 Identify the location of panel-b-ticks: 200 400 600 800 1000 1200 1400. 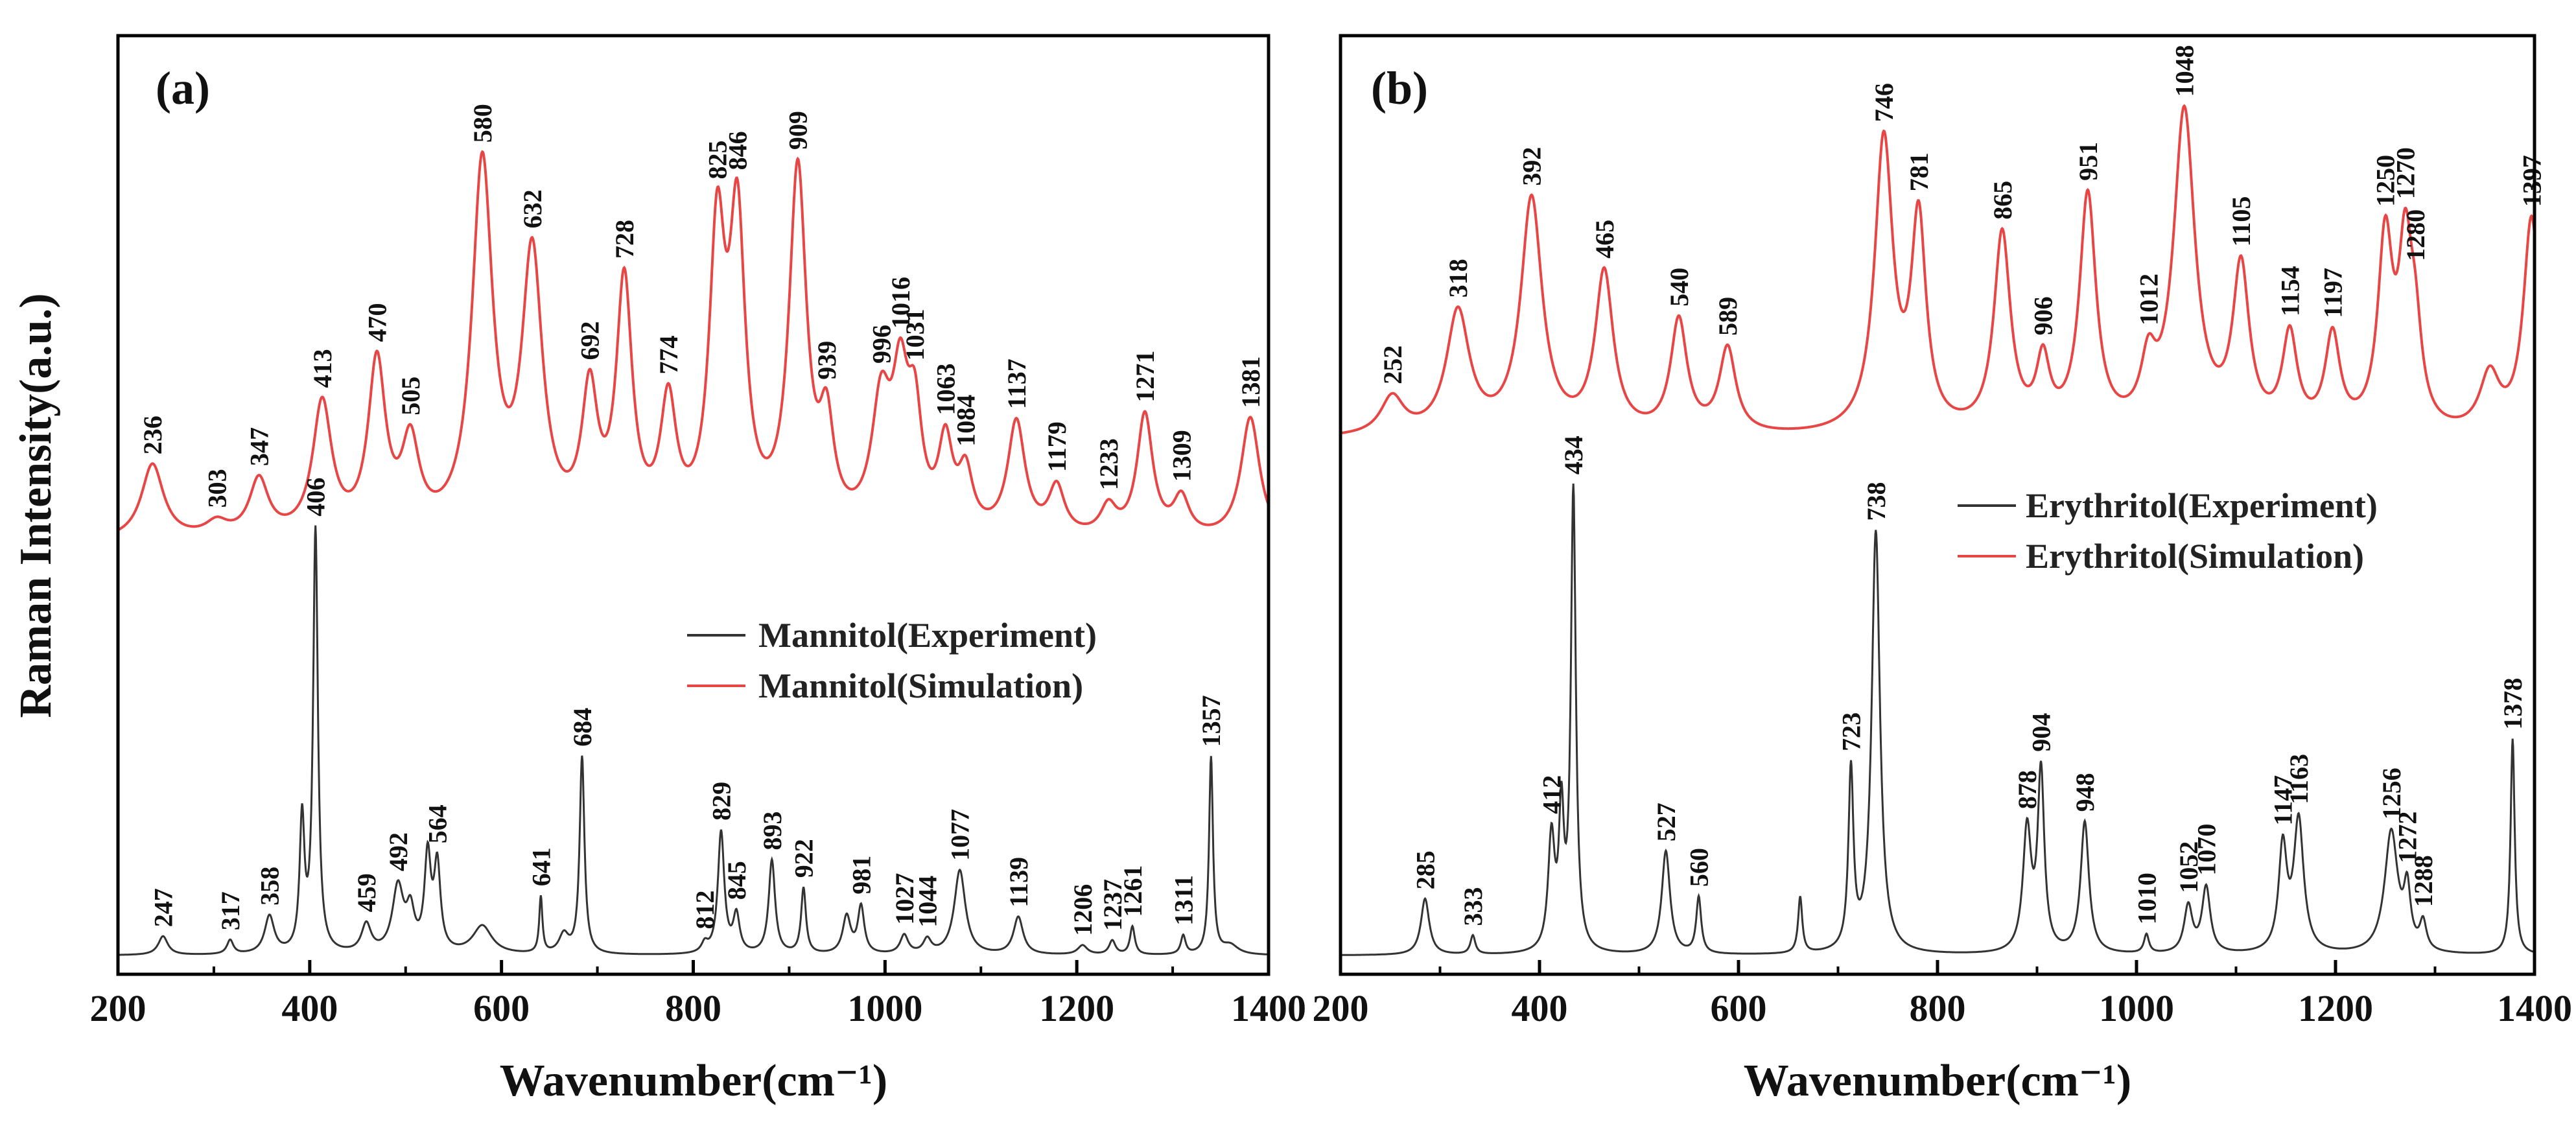
(1942, 994).